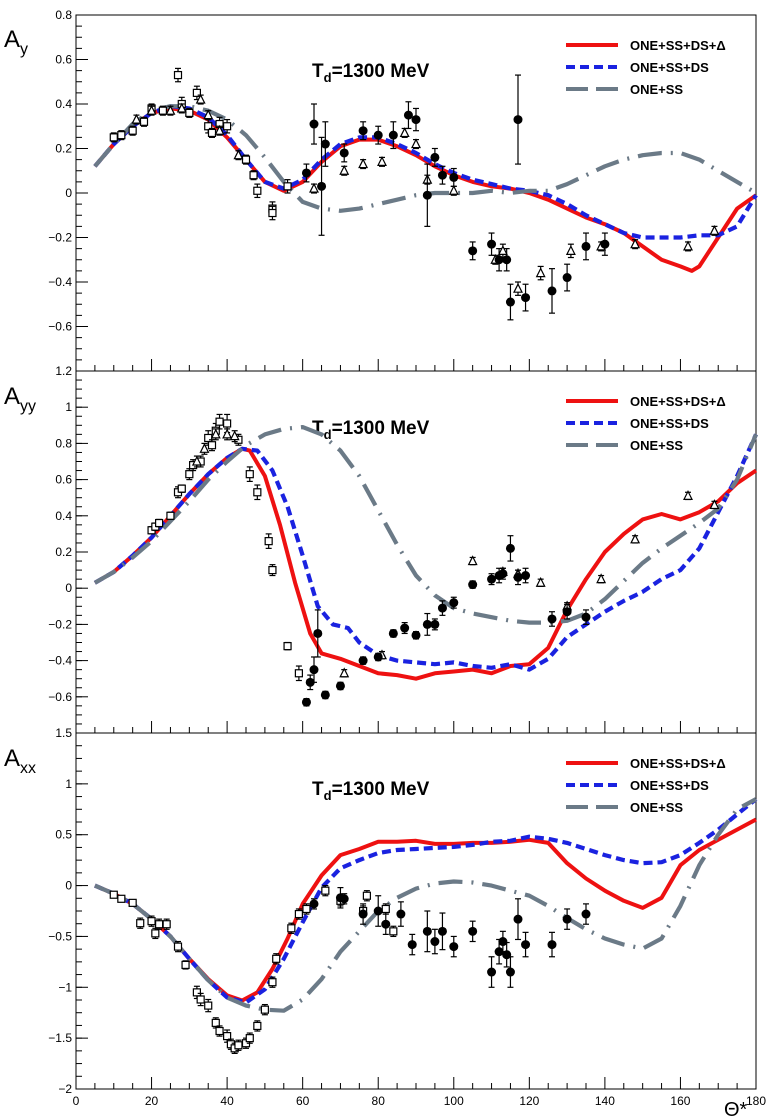 This screenshot has width=767, height=1119. What do you see at coordinates (371, 430) in the screenshot?
I see `panel-ayy-title: Td=1300 MeV` at bounding box center [371, 430].